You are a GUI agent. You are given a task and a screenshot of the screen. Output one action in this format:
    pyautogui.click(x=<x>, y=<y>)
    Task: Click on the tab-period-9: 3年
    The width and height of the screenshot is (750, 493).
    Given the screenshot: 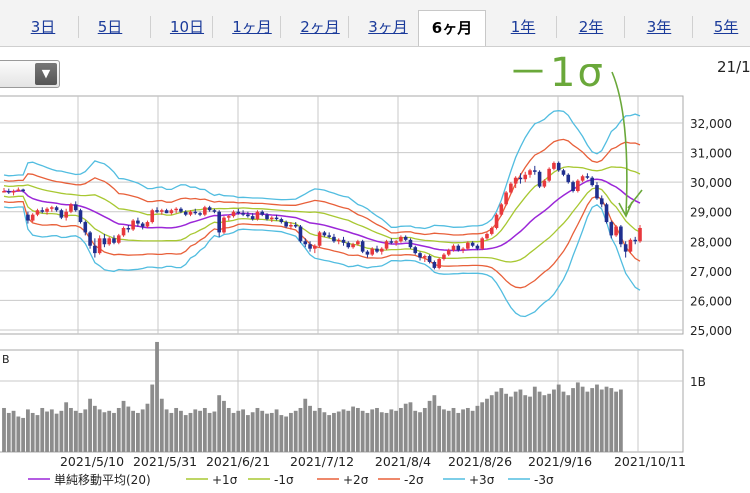 What is the action you would take?
    pyautogui.click(x=659, y=27)
    